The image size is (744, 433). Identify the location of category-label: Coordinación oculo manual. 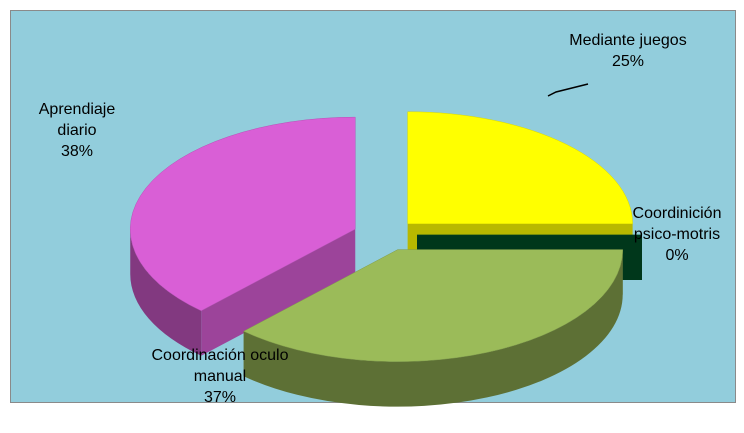
(220, 366).